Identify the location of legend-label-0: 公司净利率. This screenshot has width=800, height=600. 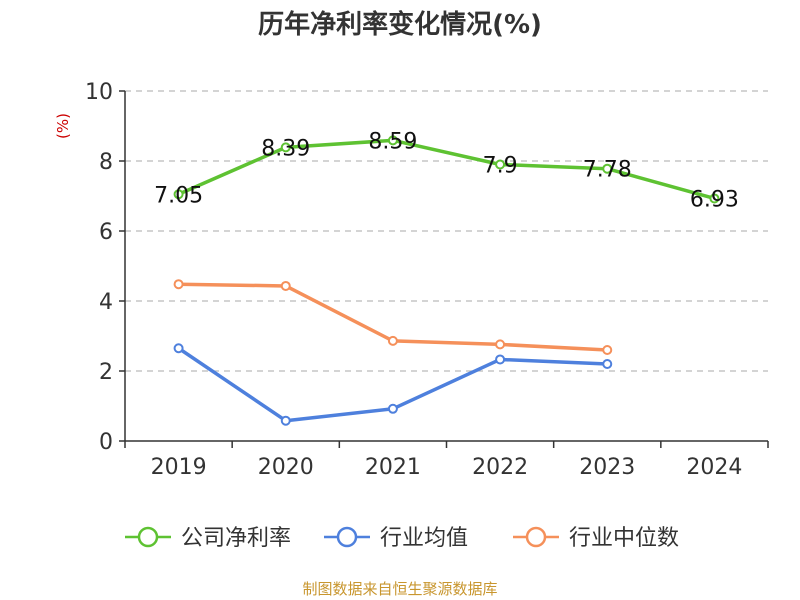
(236, 538).